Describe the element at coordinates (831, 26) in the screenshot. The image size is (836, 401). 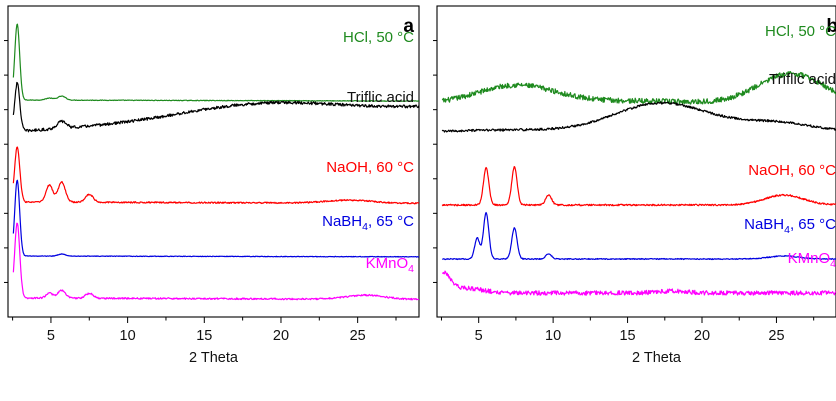
I see `panel-label: b` at that location.